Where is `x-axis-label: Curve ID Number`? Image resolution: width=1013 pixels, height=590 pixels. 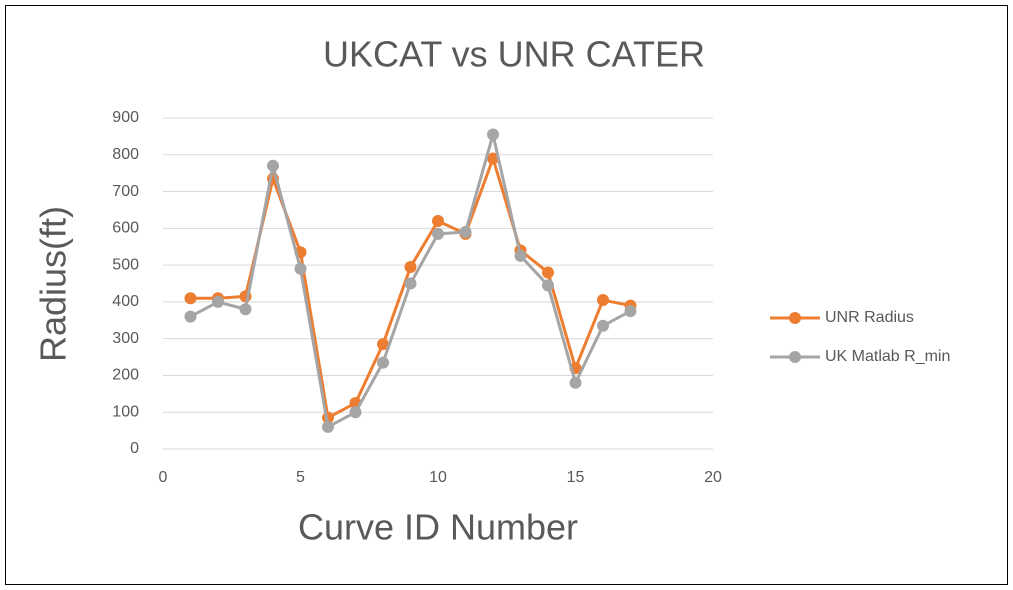
x-axis-label: Curve ID Number is located at coordinates (438, 527).